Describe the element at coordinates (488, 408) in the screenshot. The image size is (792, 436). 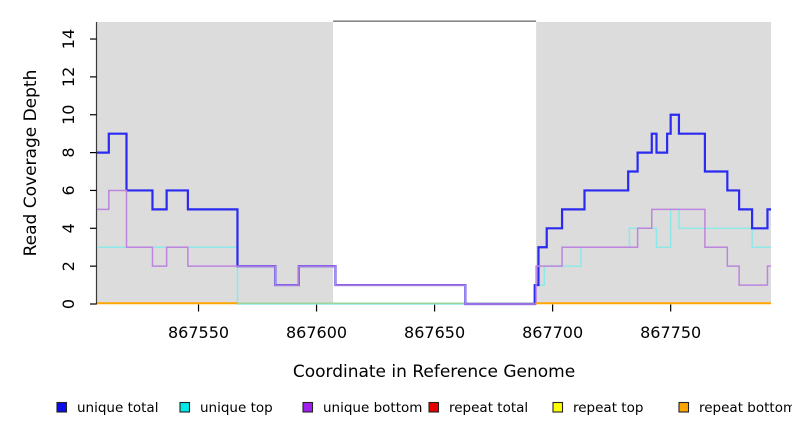
I see `legend-label: repeat total` at that location.